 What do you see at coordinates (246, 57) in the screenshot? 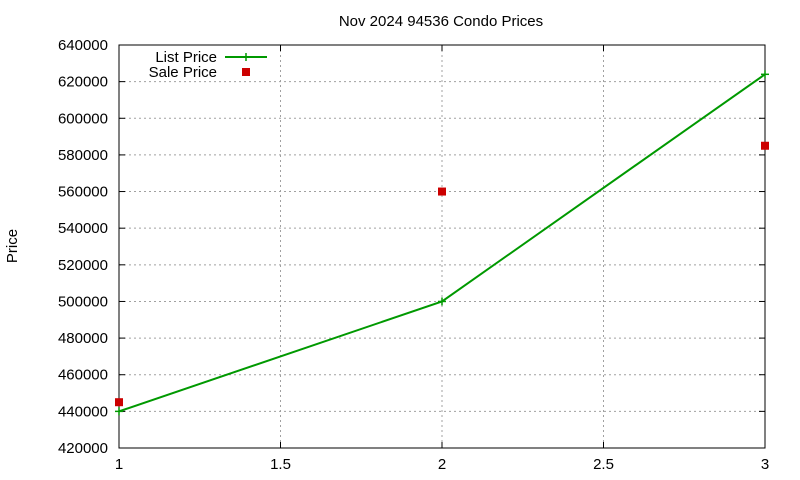
I see `legend-plus-marker` at bounding box center [246, 57].